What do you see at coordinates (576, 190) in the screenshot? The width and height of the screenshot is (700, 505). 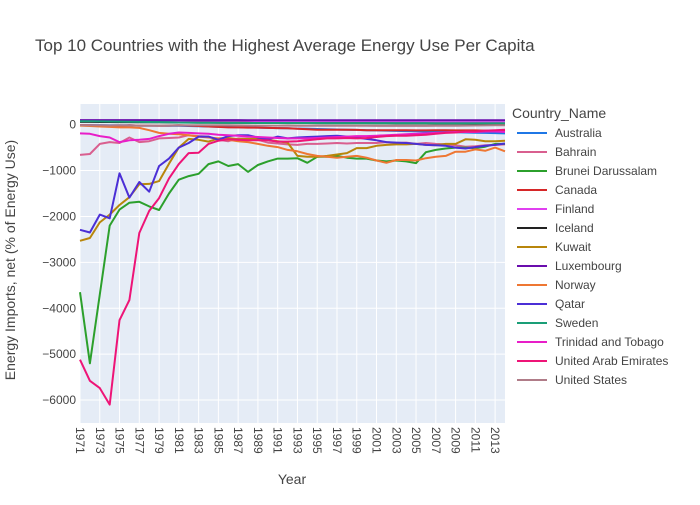 I see `legend-label: Canada` at bounding box center [576, 190].